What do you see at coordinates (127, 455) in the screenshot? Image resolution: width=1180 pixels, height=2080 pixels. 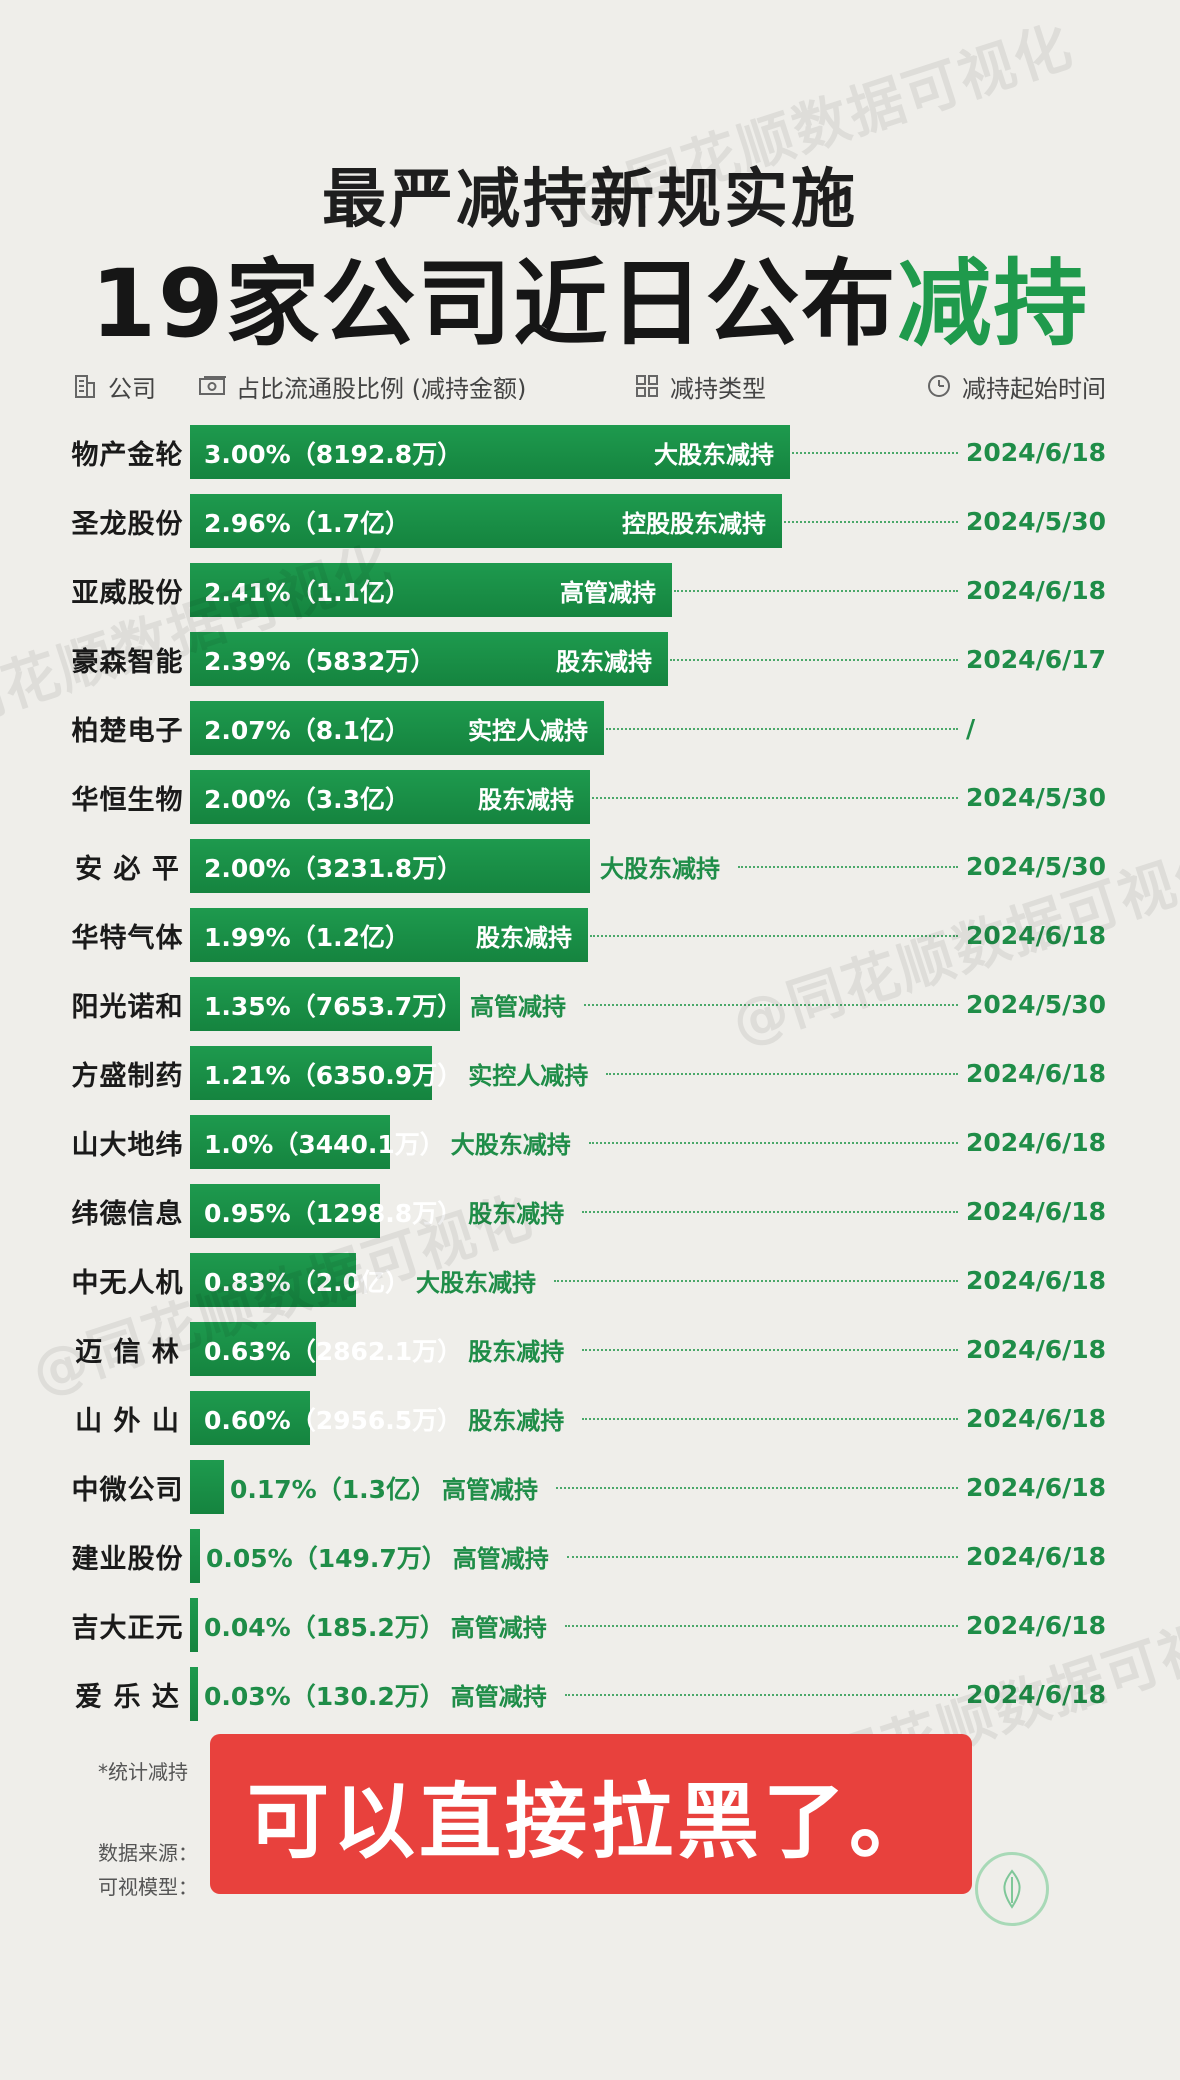 I see `company-name: 物产金轮` at bounding box center [127, 455].